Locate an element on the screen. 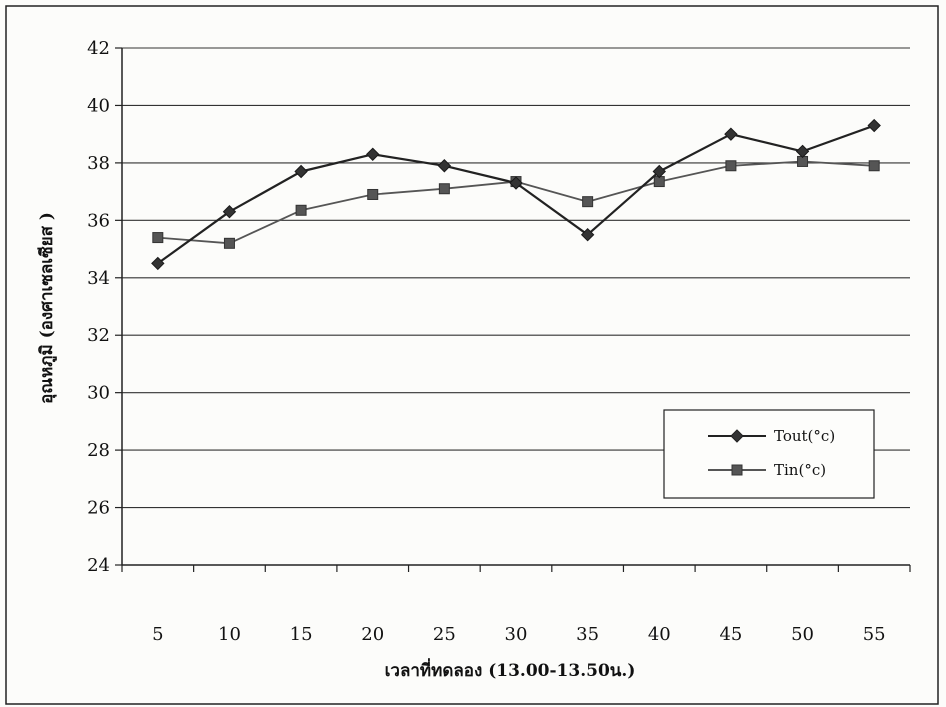  y-tick-label: 38 is located at coordinates (98, 163).